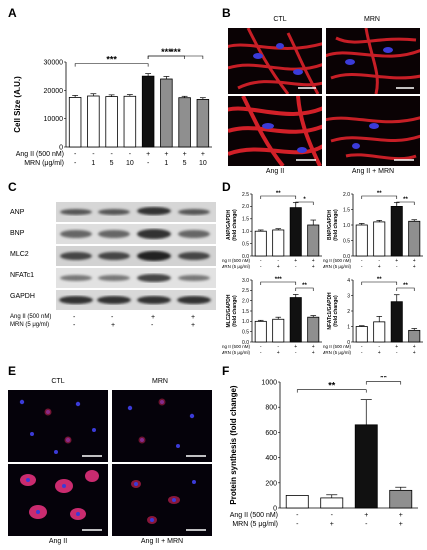 This screenshot has height=550, width=427. What do you see at coordinates (22, 275) in the screenshot?
I see `band-label-nfatc1: NFATc1` at bounding box center [22, 275].